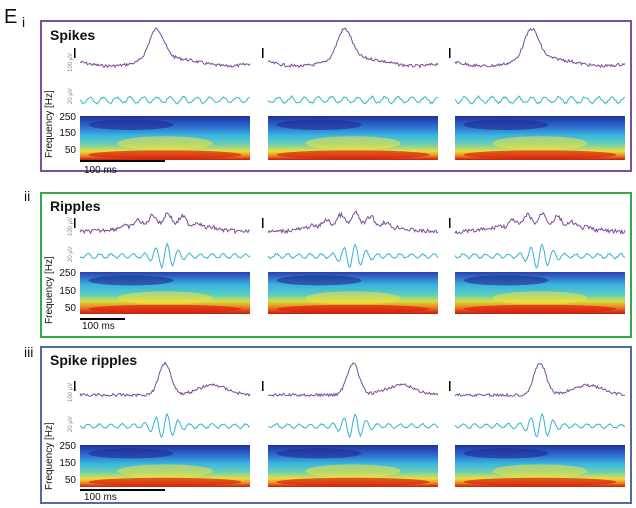 This screenshot has height=508, width=636. I want to click on spike-ripples-tick-50: 50, so click(70, 480).